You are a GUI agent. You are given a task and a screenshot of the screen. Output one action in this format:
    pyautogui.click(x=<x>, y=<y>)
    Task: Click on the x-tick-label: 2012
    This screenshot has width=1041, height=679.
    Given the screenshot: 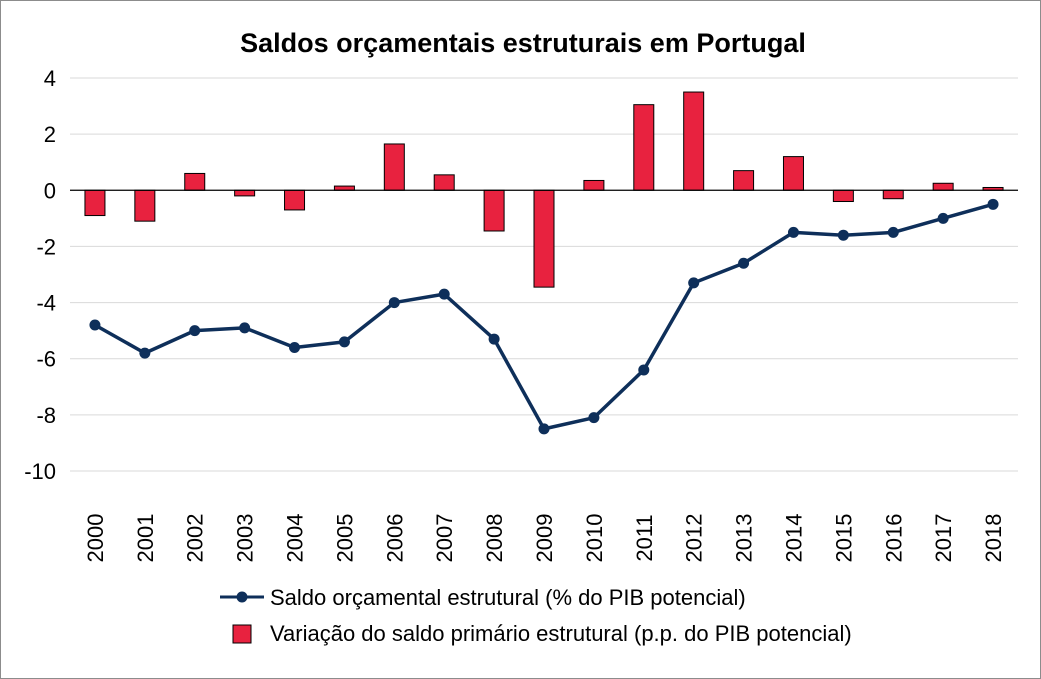 What is the action you would take?
    pyautogui.click(x=694, y=538)
    